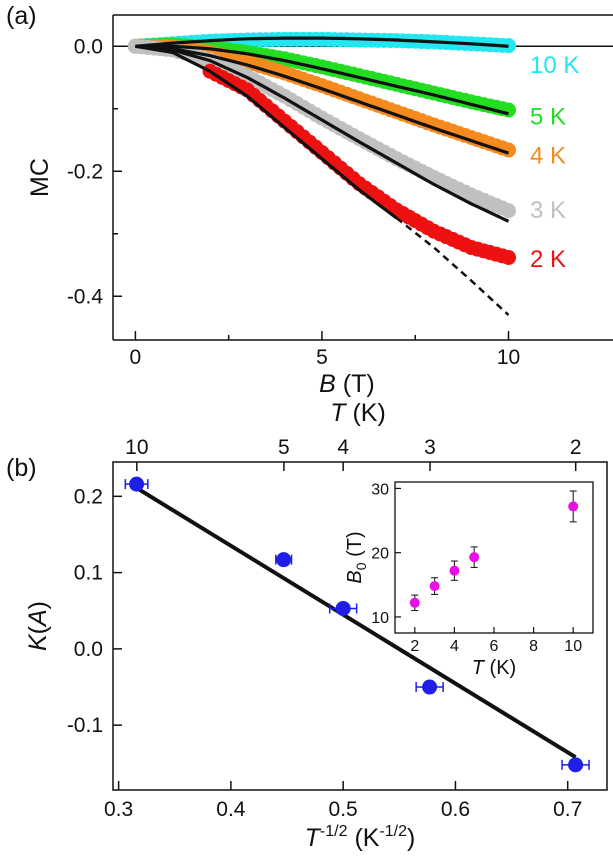 This screenshot has height=865, width=613. Describe the element at coordinates (548, 259) in the screenshot. I see `series-label: 2 K` at that location.